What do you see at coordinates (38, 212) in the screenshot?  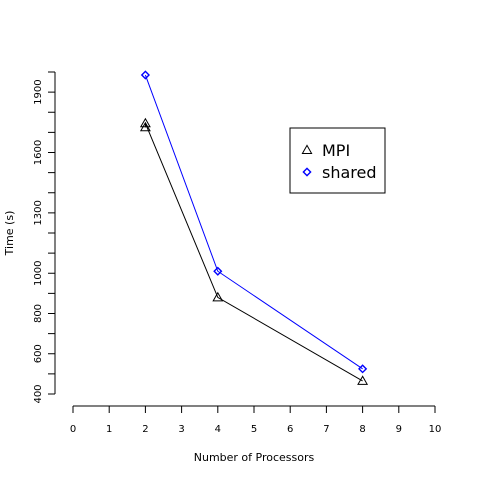 I see `y-tick-label: 1300` at bounding box center [38, 212].